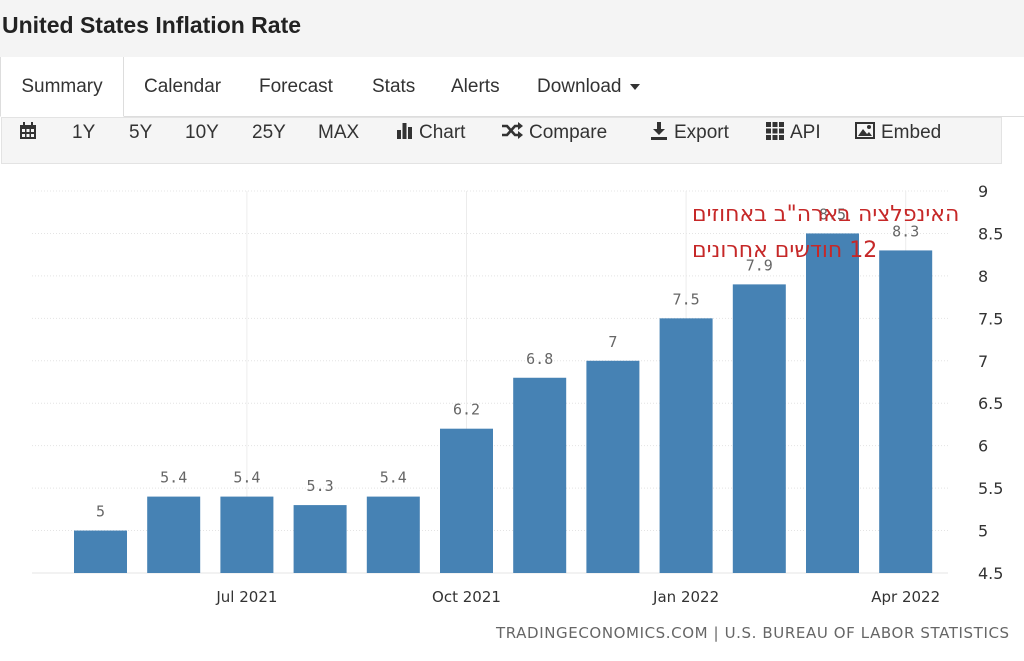  Describe the element at coordinates (579, 86) in the screenshot. I see `tab-download-label: Download` at that location.